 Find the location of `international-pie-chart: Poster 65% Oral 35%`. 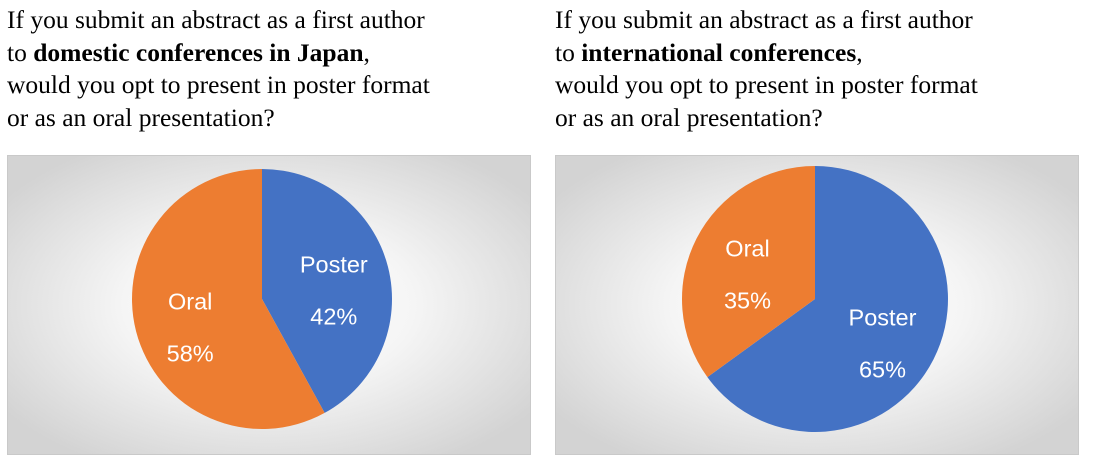

international-pie-chart: Poster 65% Oral 35% is located at coordinates (814, 299).